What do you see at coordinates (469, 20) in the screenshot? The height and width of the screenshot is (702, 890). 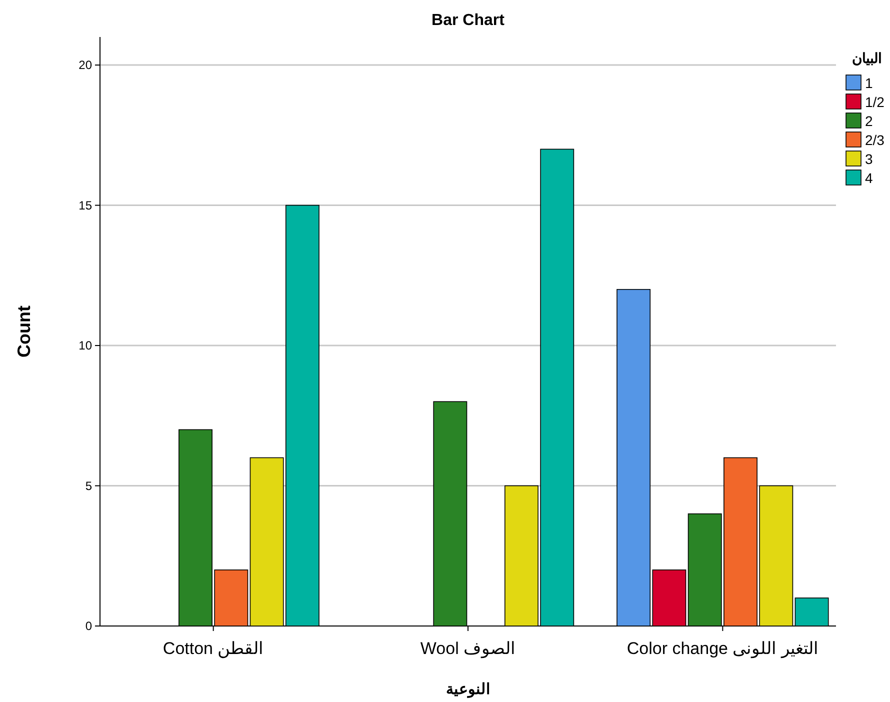 I see `chart-title: Bar Chart` at bounding box center [469, 20].